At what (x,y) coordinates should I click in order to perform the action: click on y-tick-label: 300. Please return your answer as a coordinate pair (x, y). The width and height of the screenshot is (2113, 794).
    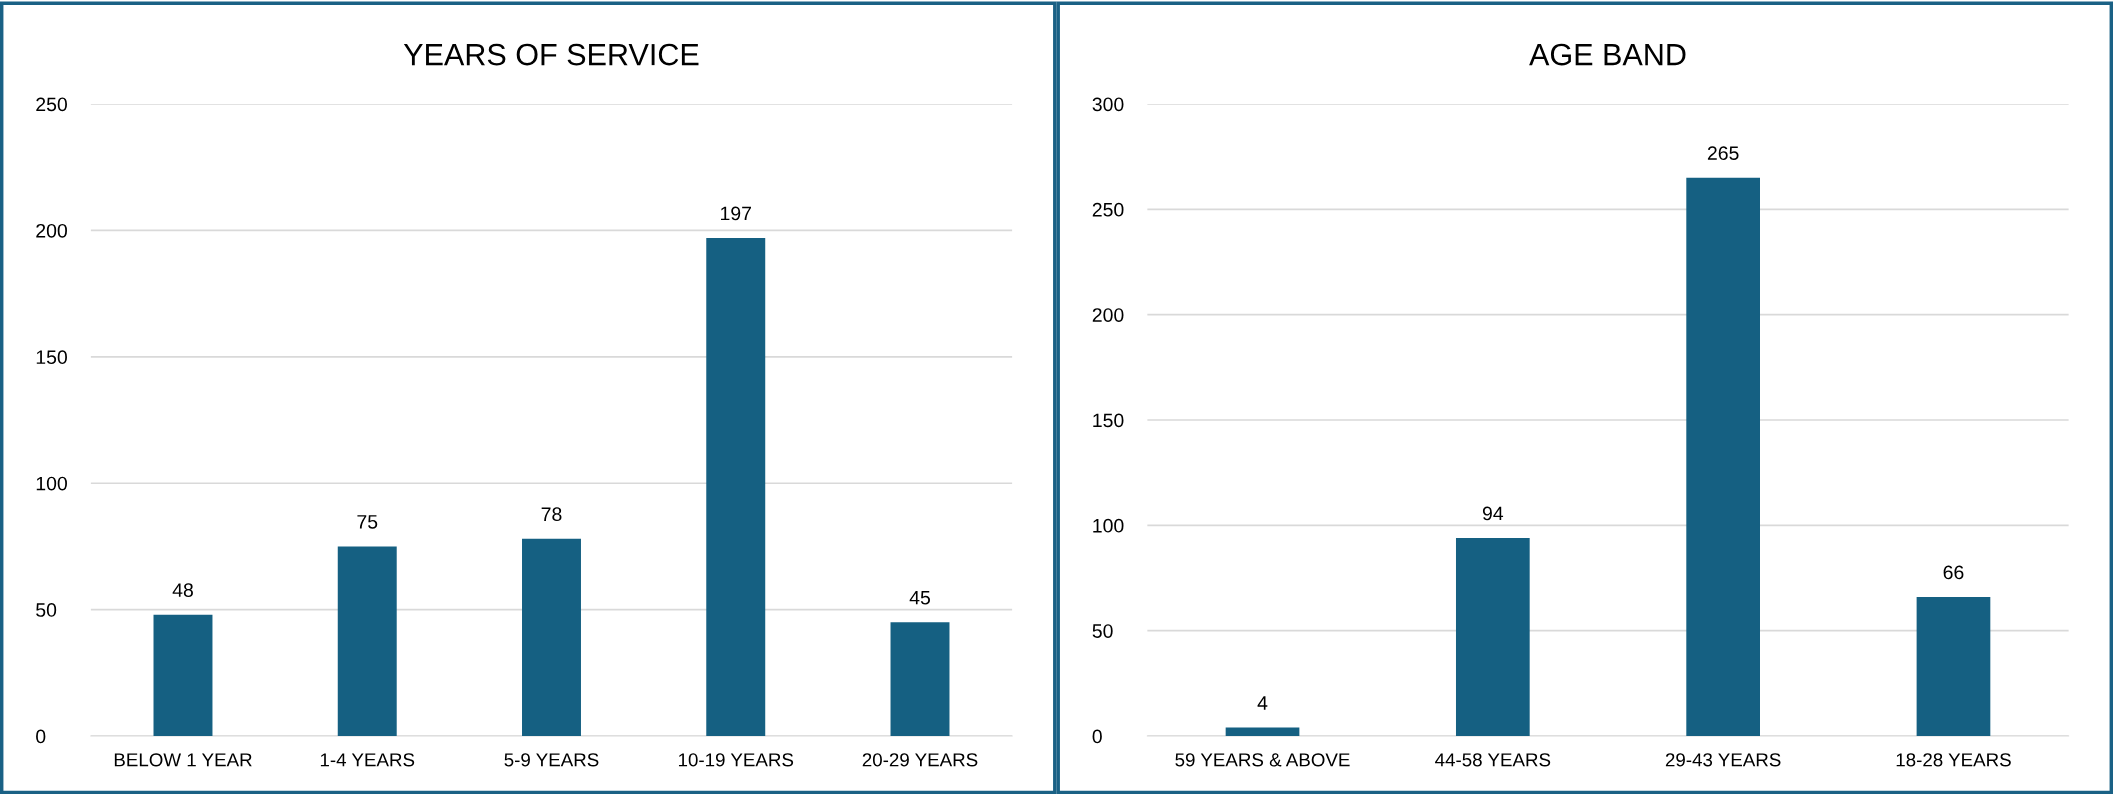
    Looking at the image, I should click on (1108, 104).